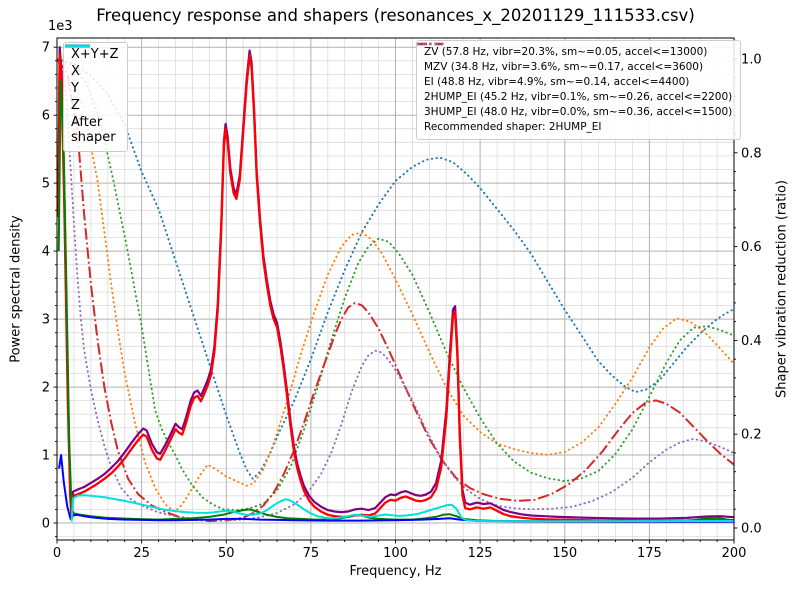  I want to click on y-right-tick-label: 0.4, so click(751, 341).